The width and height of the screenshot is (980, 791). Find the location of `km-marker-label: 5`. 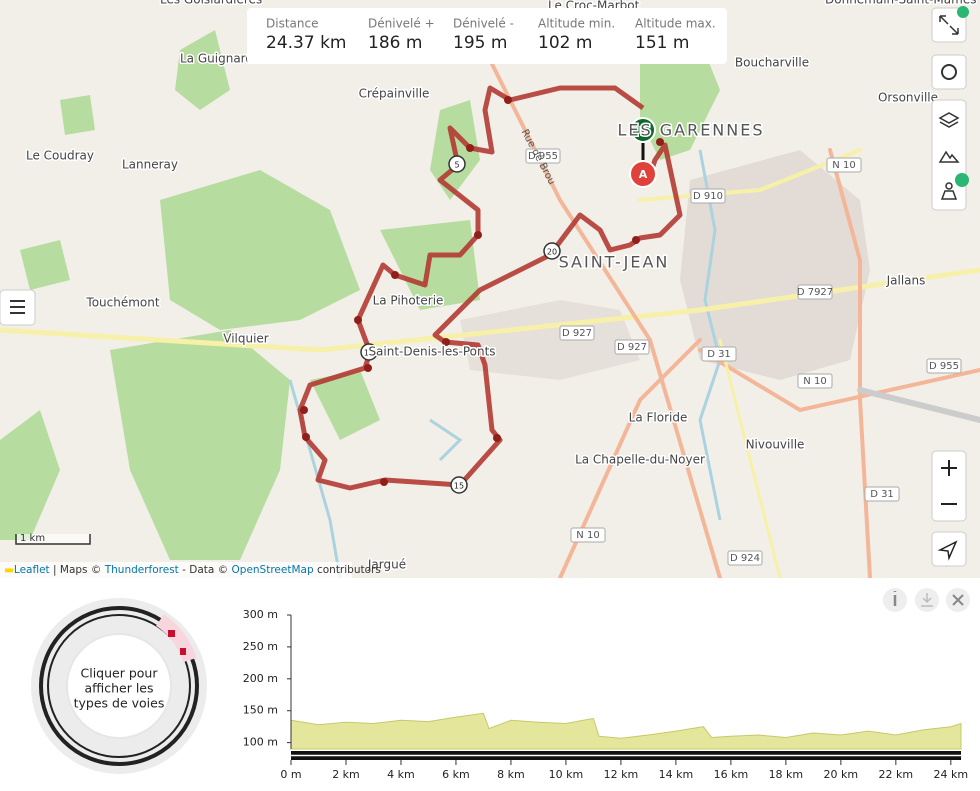

km-marker-label: 5 is located at coordinates (456, 165).